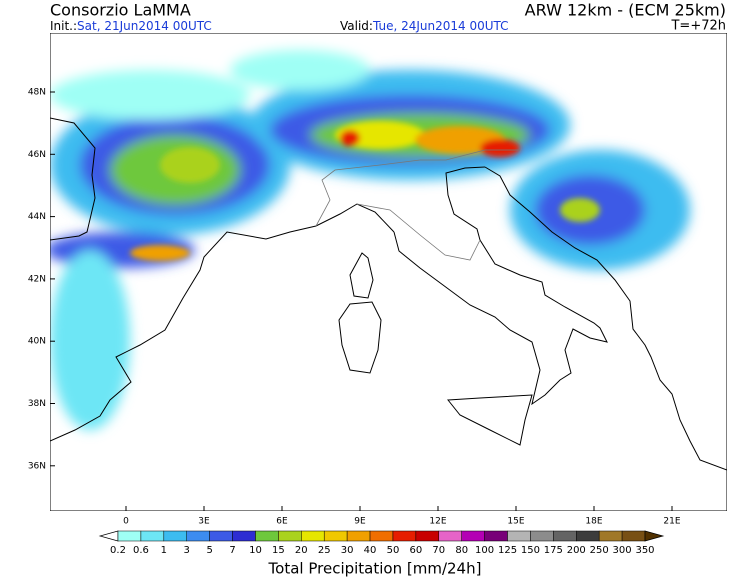 Image resolution: width=751 pixels, height=580 pixels. I want to click on legend-level: 20, so click(301, 550).